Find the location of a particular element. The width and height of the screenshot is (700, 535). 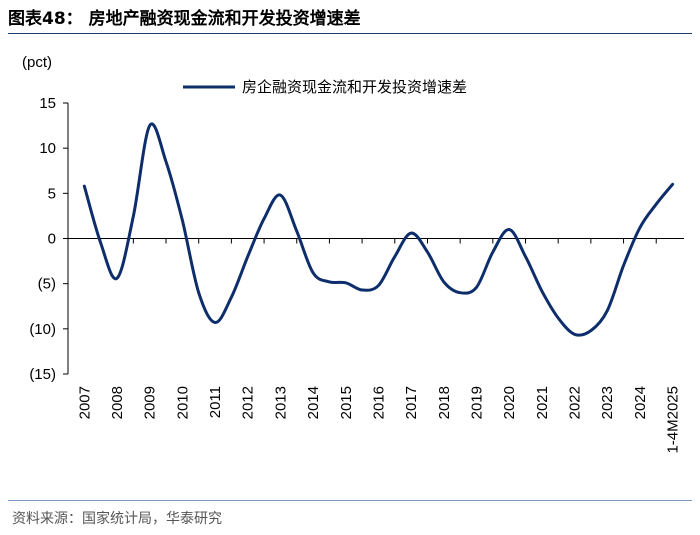

x-tick-label: 2008 is located at coordinates (117, 402).